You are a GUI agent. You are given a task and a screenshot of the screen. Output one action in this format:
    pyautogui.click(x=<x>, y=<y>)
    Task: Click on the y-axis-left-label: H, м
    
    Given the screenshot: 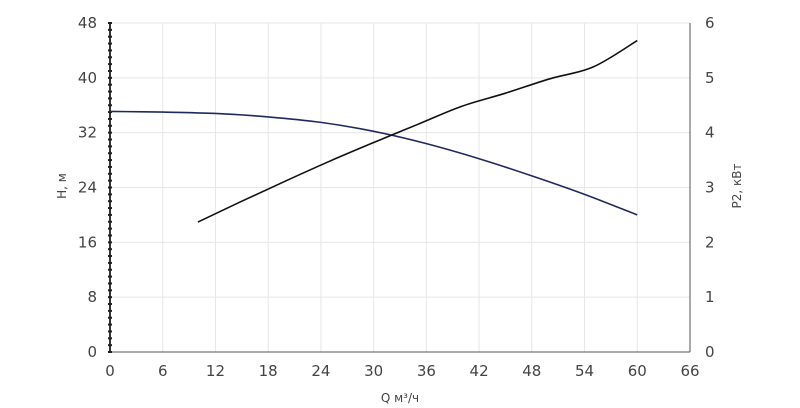 What is the action you would take?
    pyautogui.click(x=62, y=186)
    